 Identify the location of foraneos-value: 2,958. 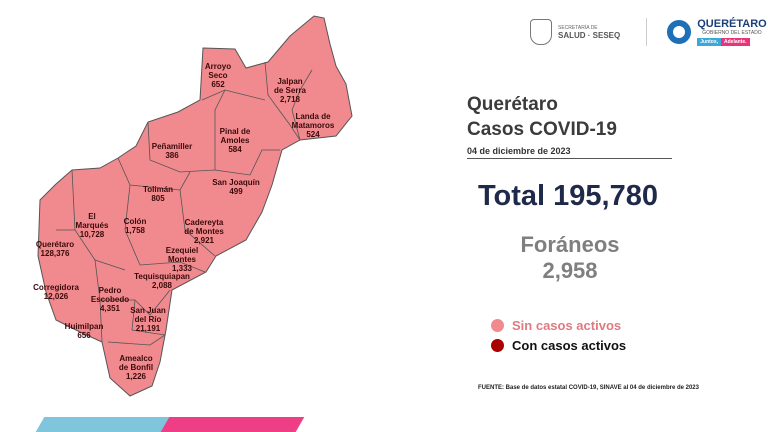
(570, 270).